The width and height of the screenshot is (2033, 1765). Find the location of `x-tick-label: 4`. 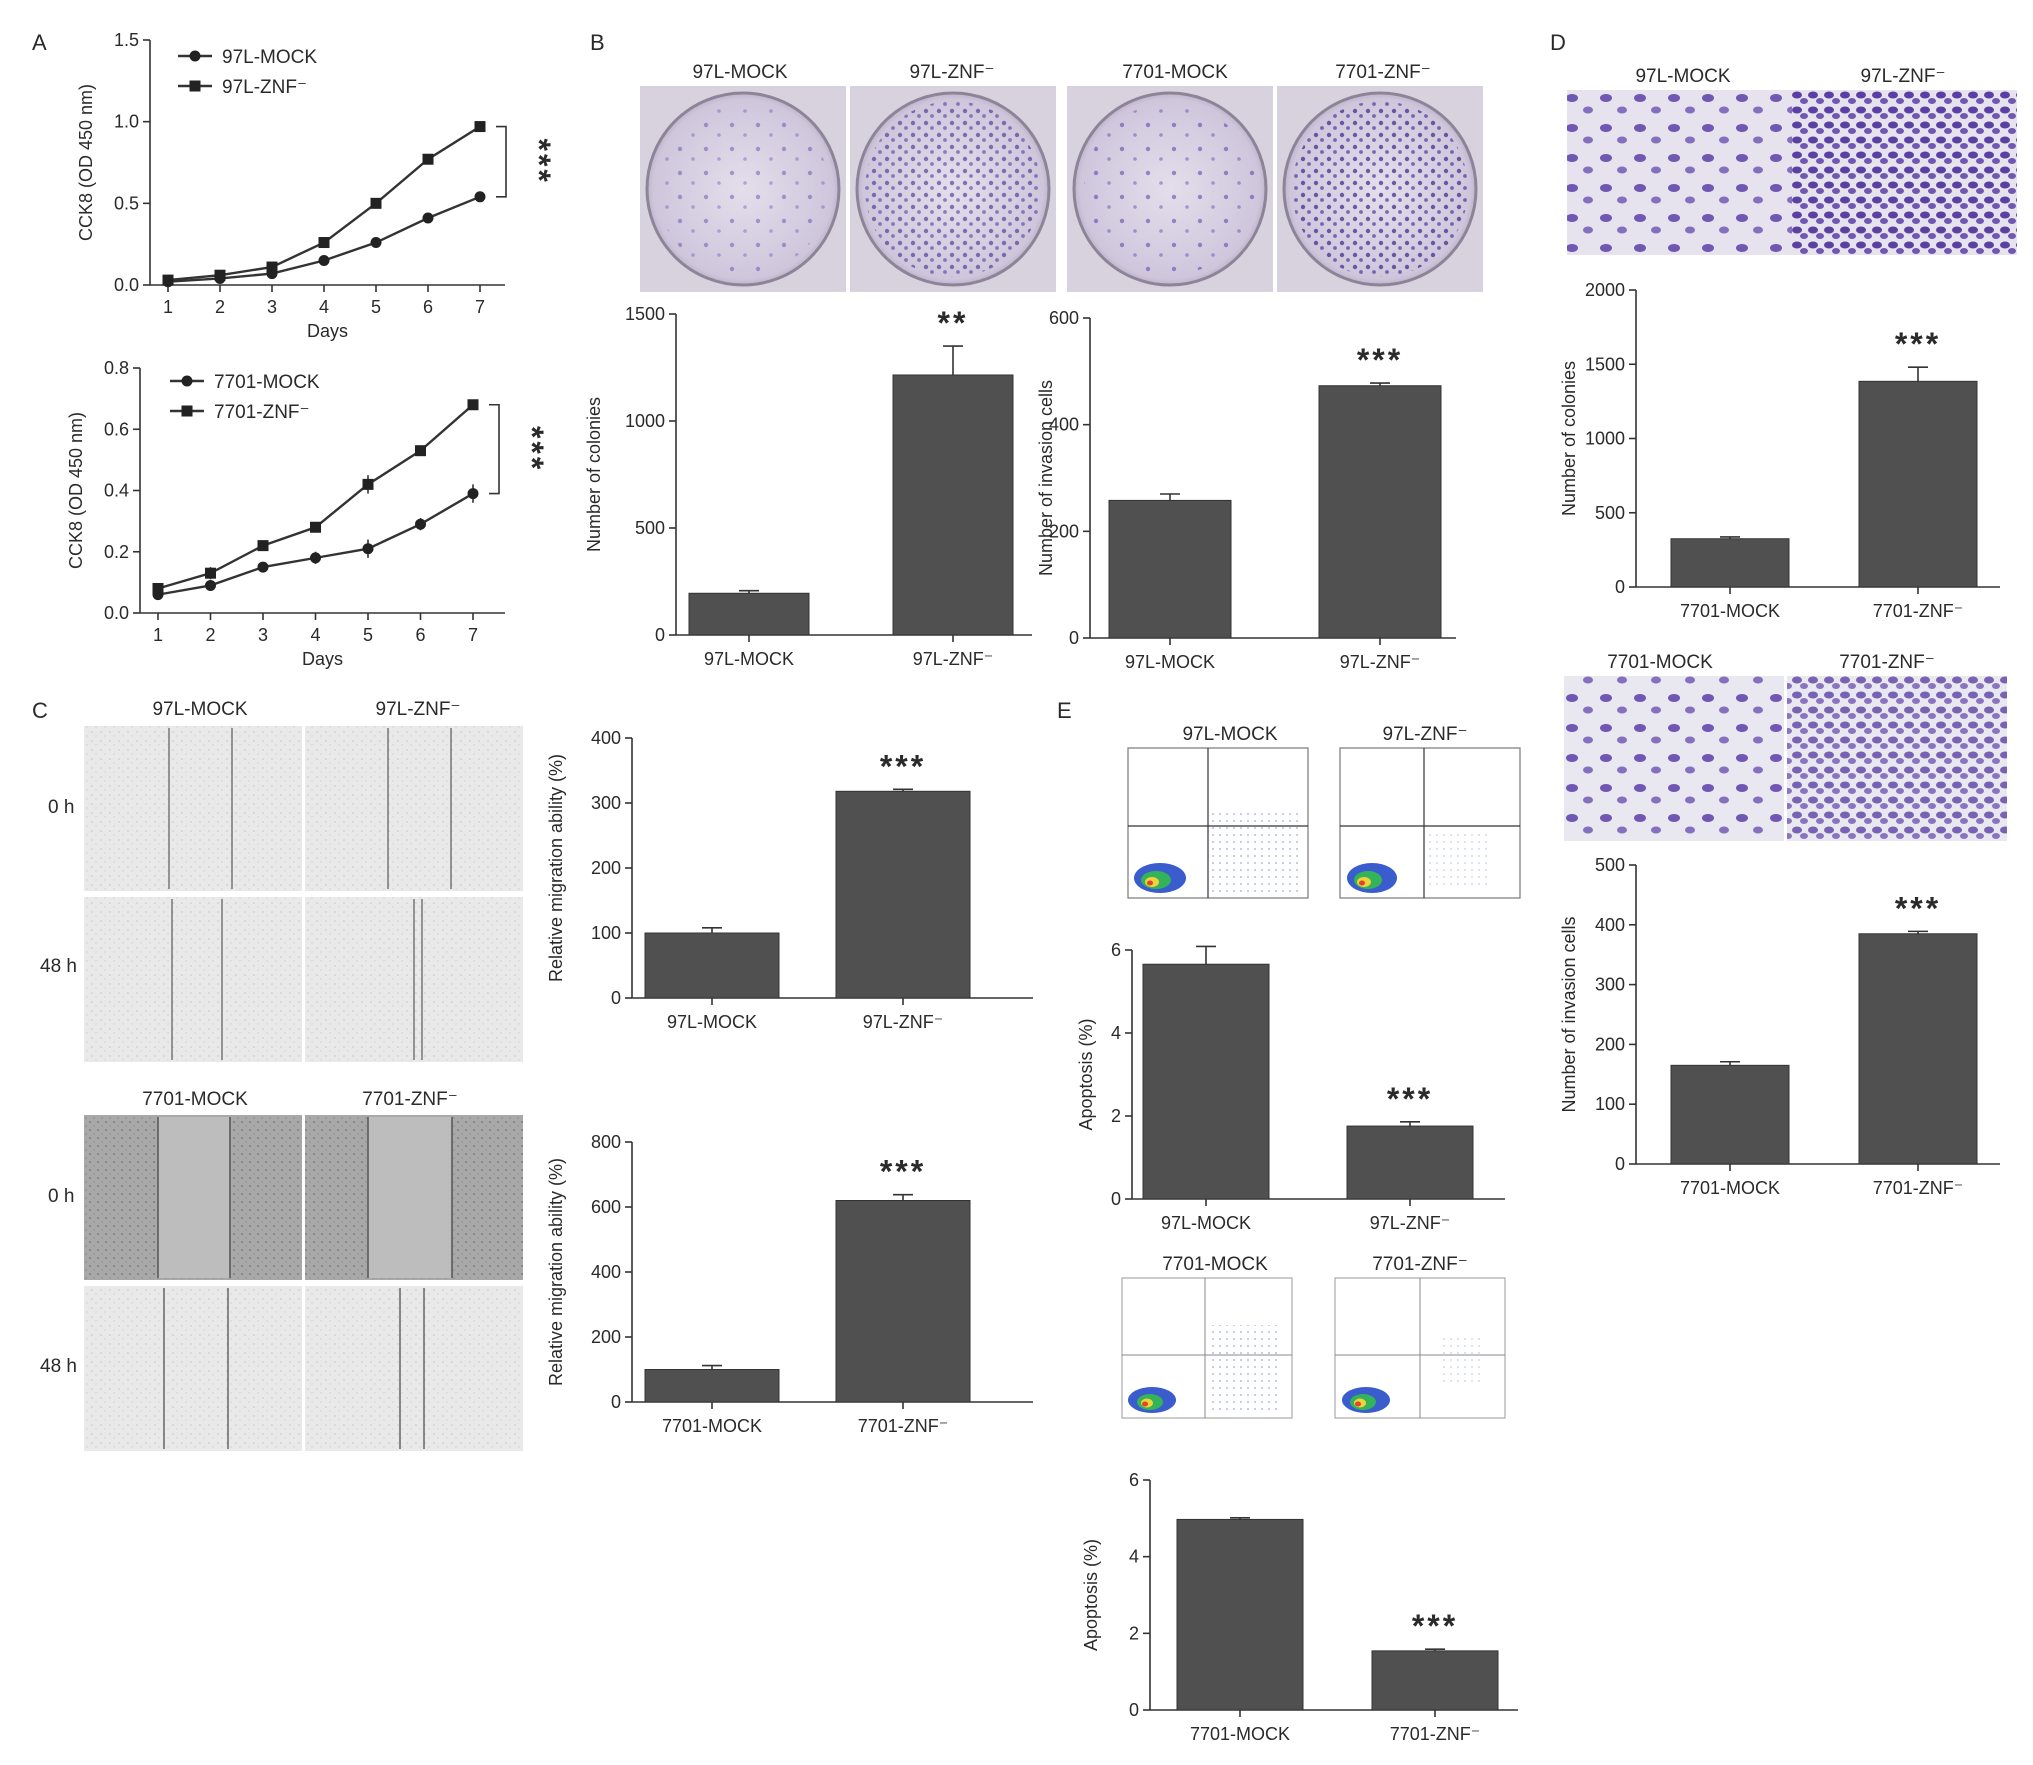

x-tick-label: 4 is located at coordinates (324, 307).